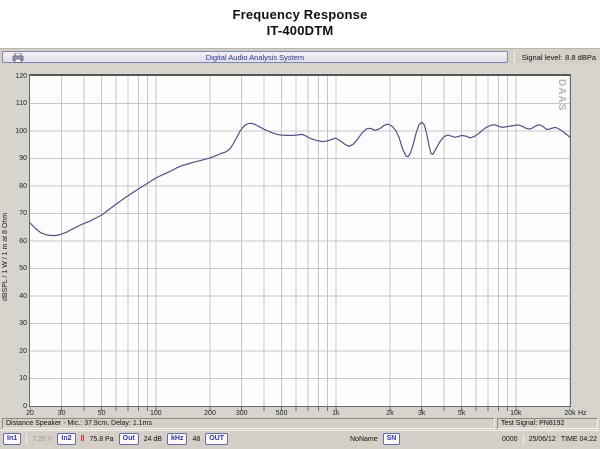 This screenshot has width=600, height=449. I want to click on y-tick-label: 120, so click(21, 76).